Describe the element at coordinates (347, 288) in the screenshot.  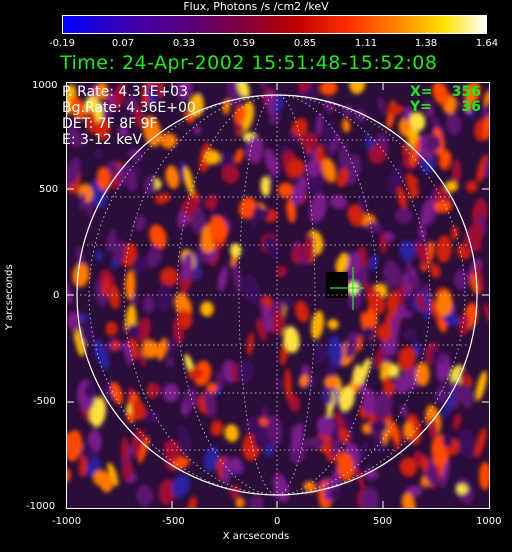
I see `cursor-crosshair` at that location.